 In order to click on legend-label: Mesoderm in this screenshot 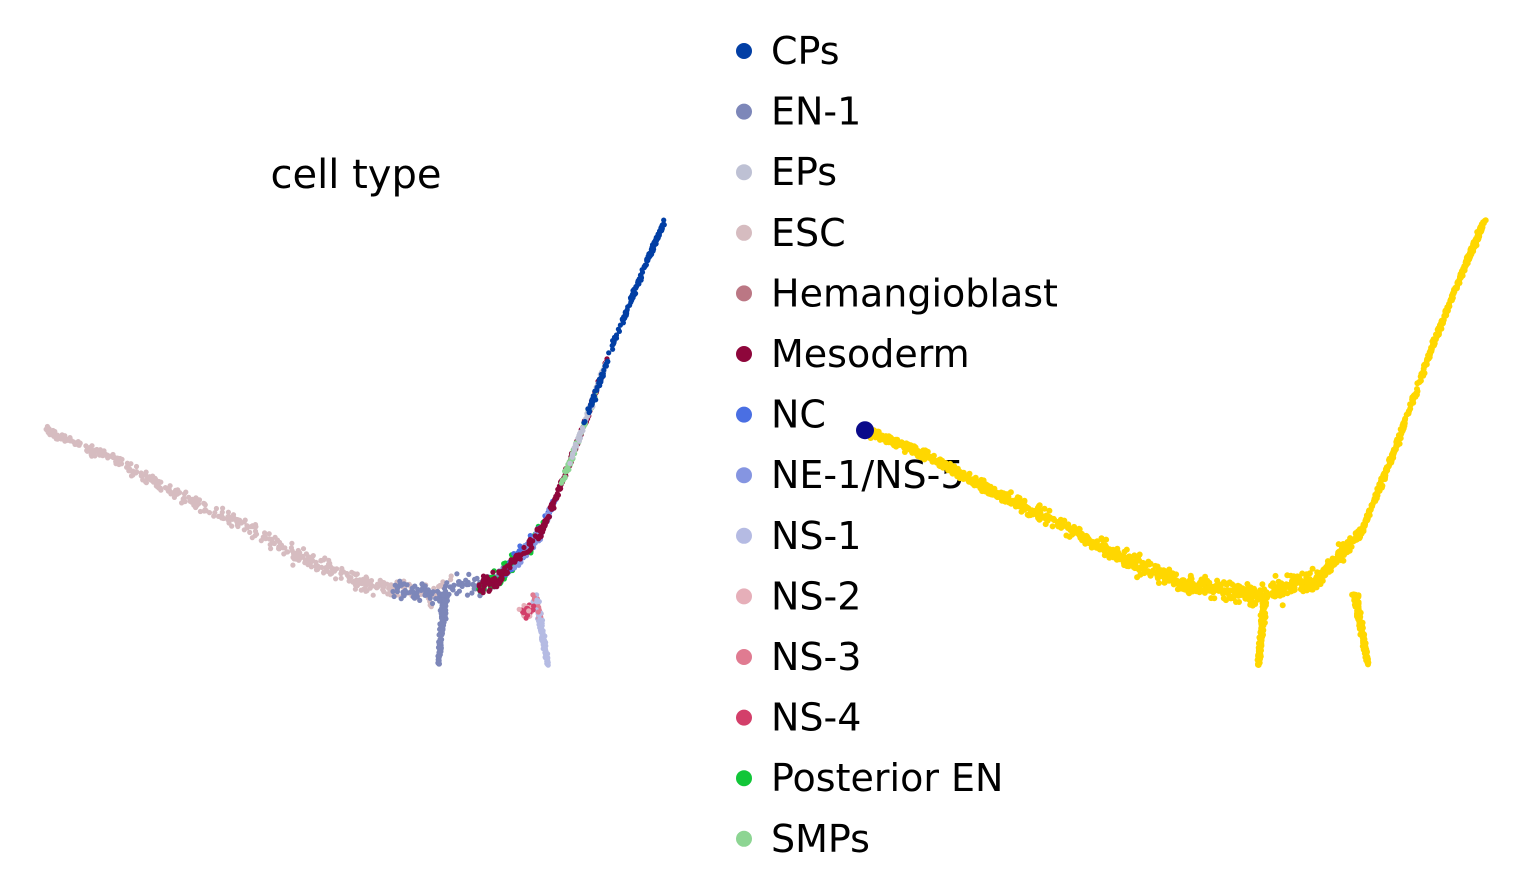, I will do `click(870, 354)`.